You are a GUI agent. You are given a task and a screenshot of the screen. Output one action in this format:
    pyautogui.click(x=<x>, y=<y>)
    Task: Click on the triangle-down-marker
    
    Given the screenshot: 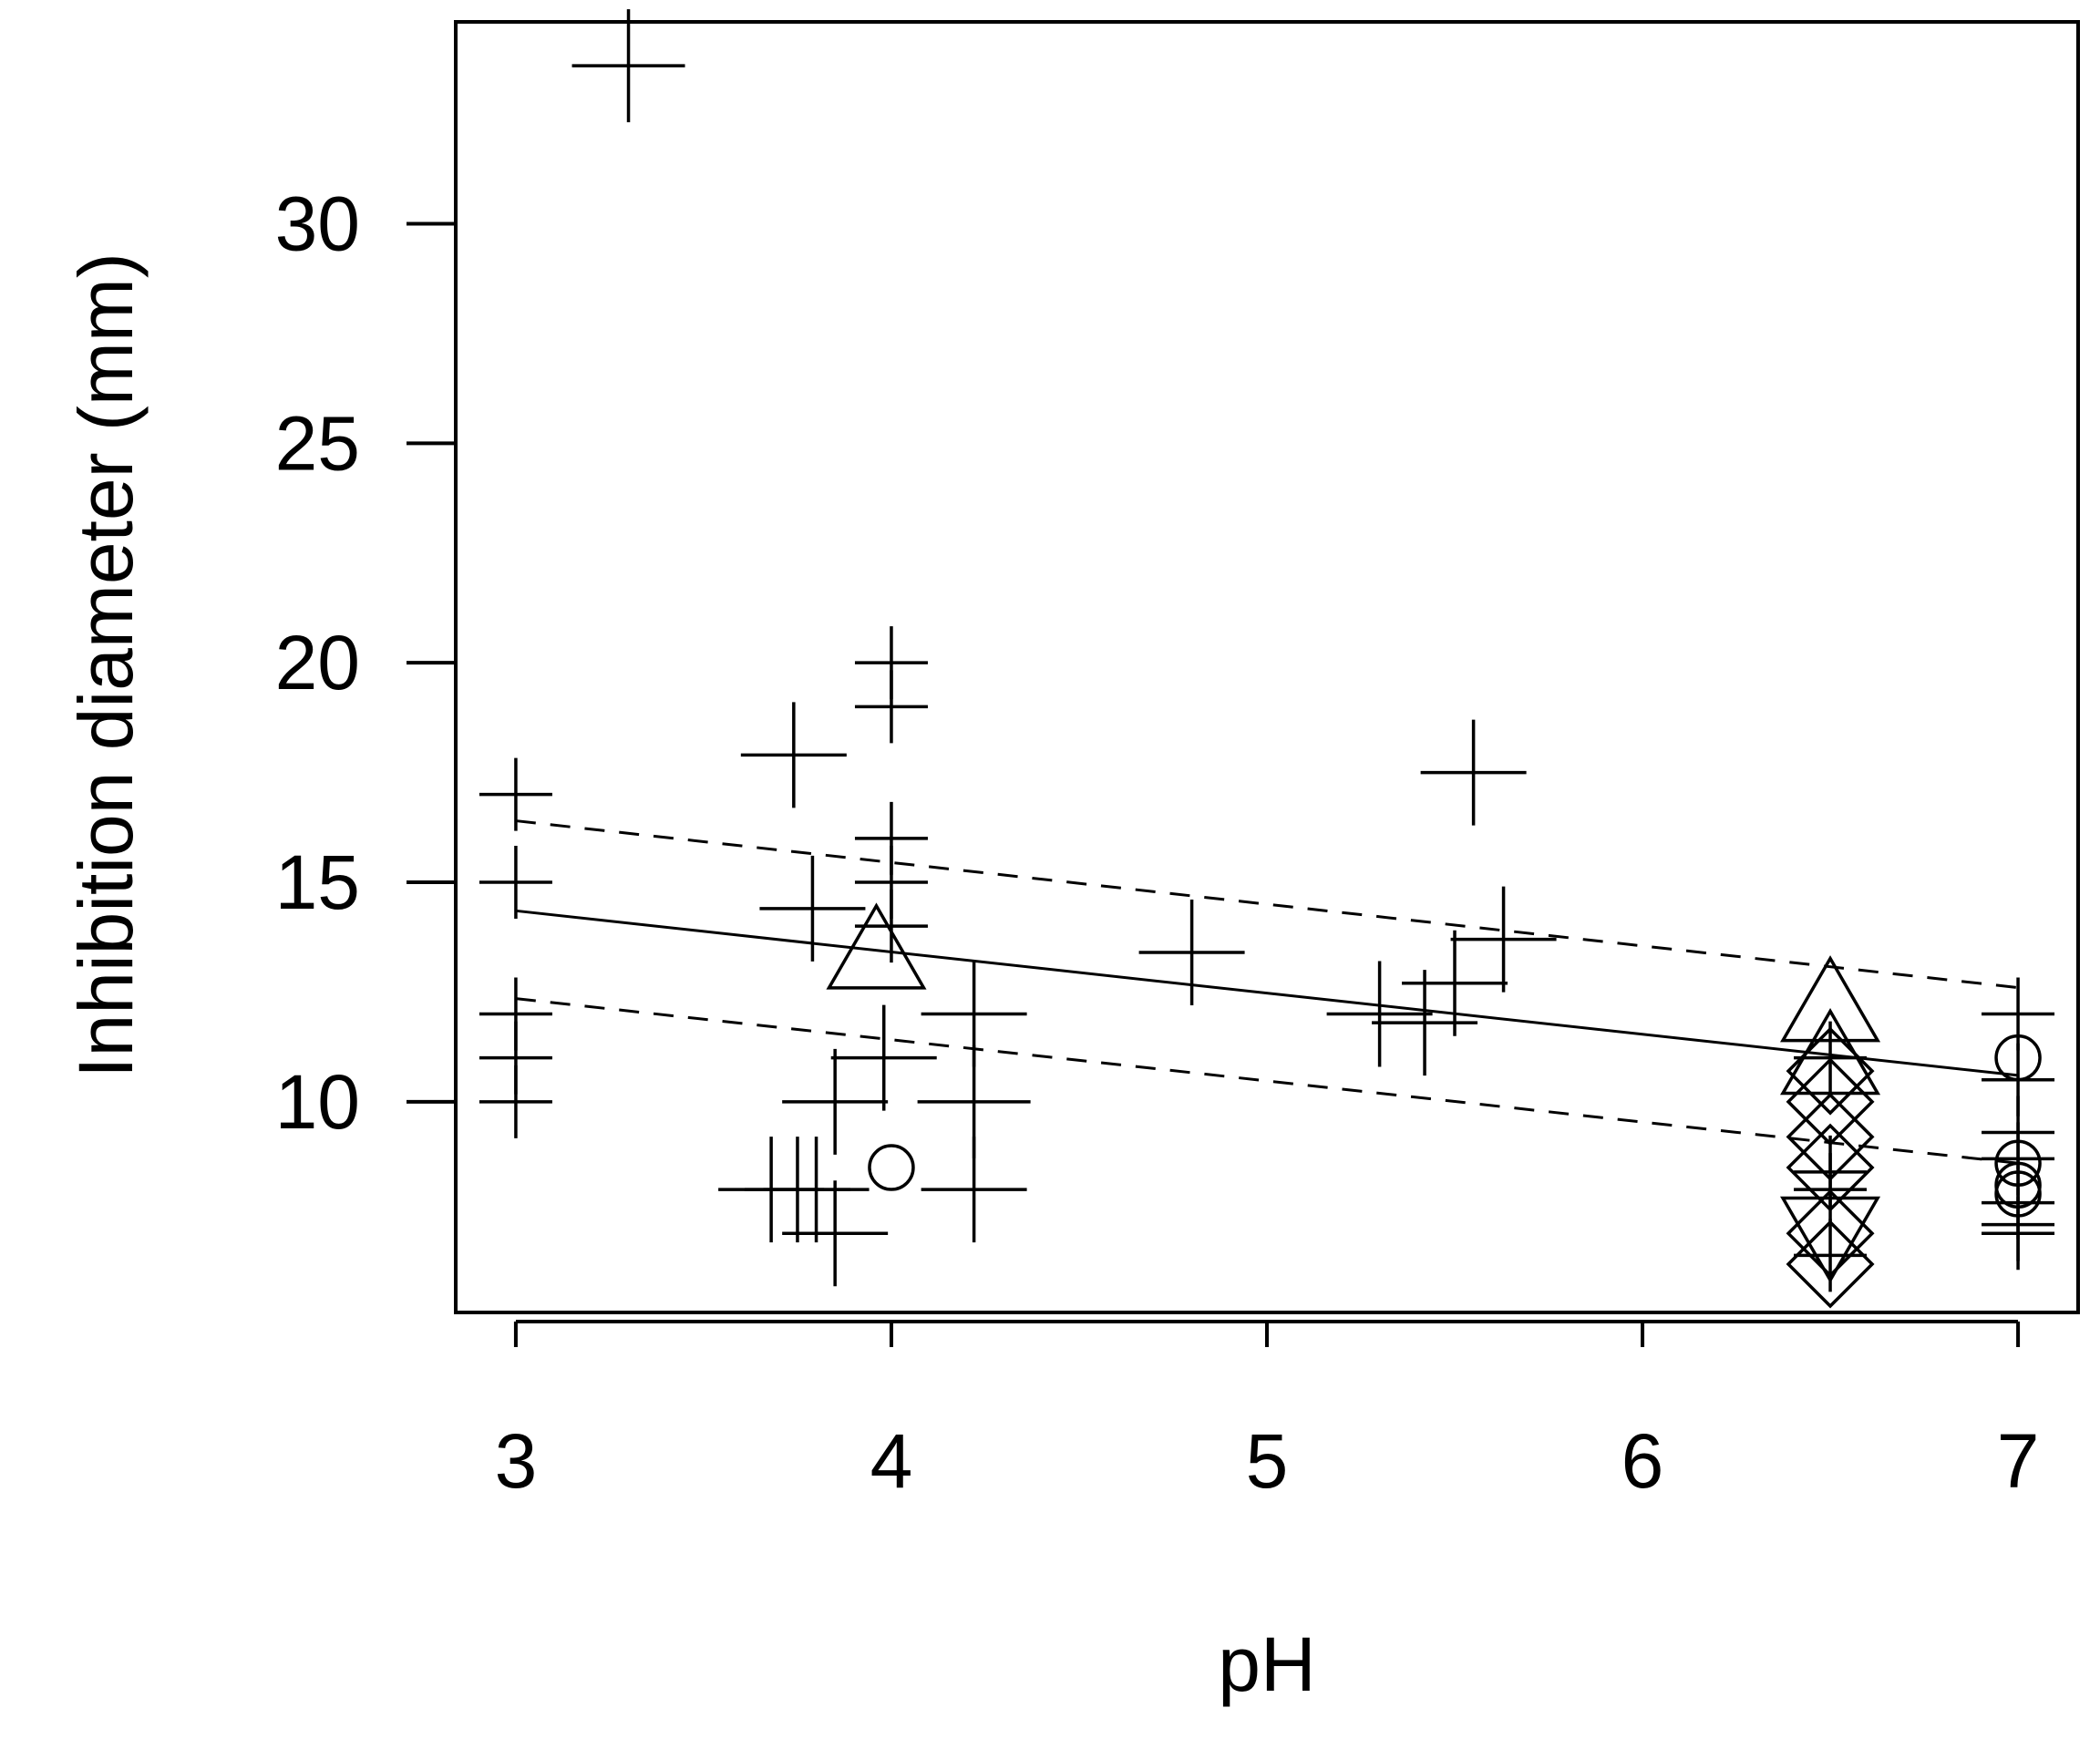 What is the action you would take?
    pyautogui.click(x=1831, y=1239)
    